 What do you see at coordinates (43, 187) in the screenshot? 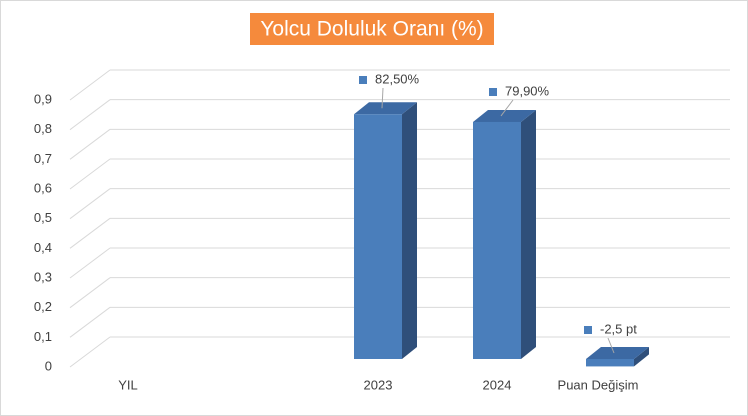
I see `y-tick-label: 0,6` at bounding box center [43, 187].